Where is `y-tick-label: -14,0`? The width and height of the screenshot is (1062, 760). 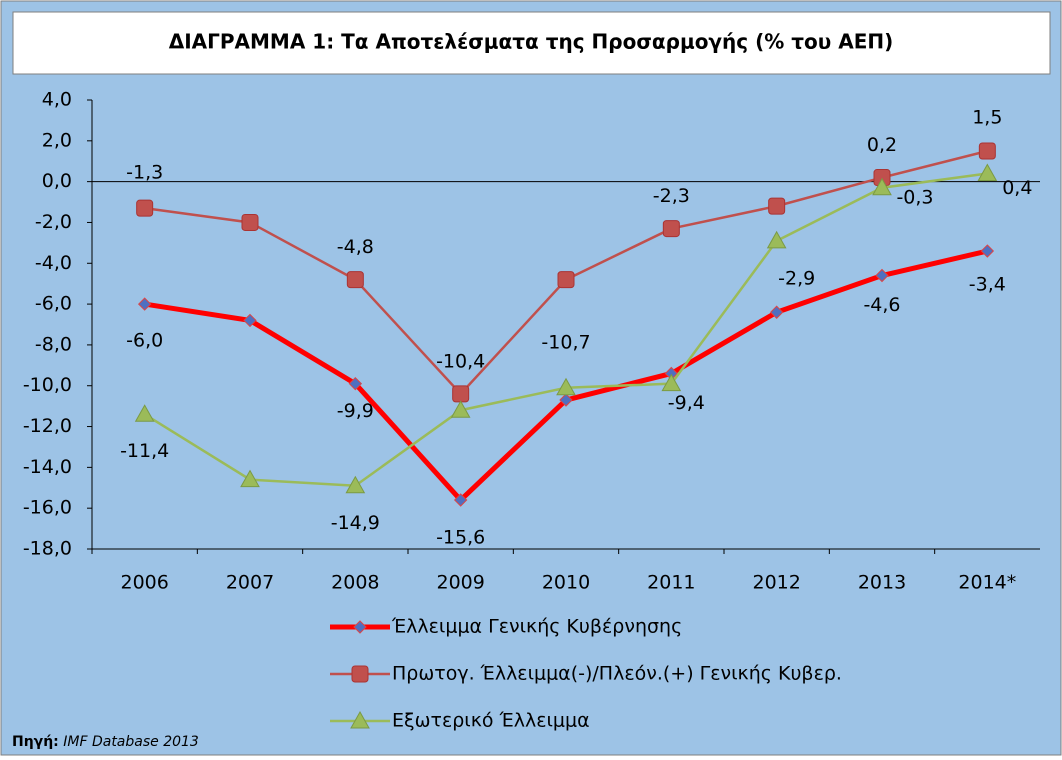
y-tick-label: -14,0 is located at coordinates (47, 467).